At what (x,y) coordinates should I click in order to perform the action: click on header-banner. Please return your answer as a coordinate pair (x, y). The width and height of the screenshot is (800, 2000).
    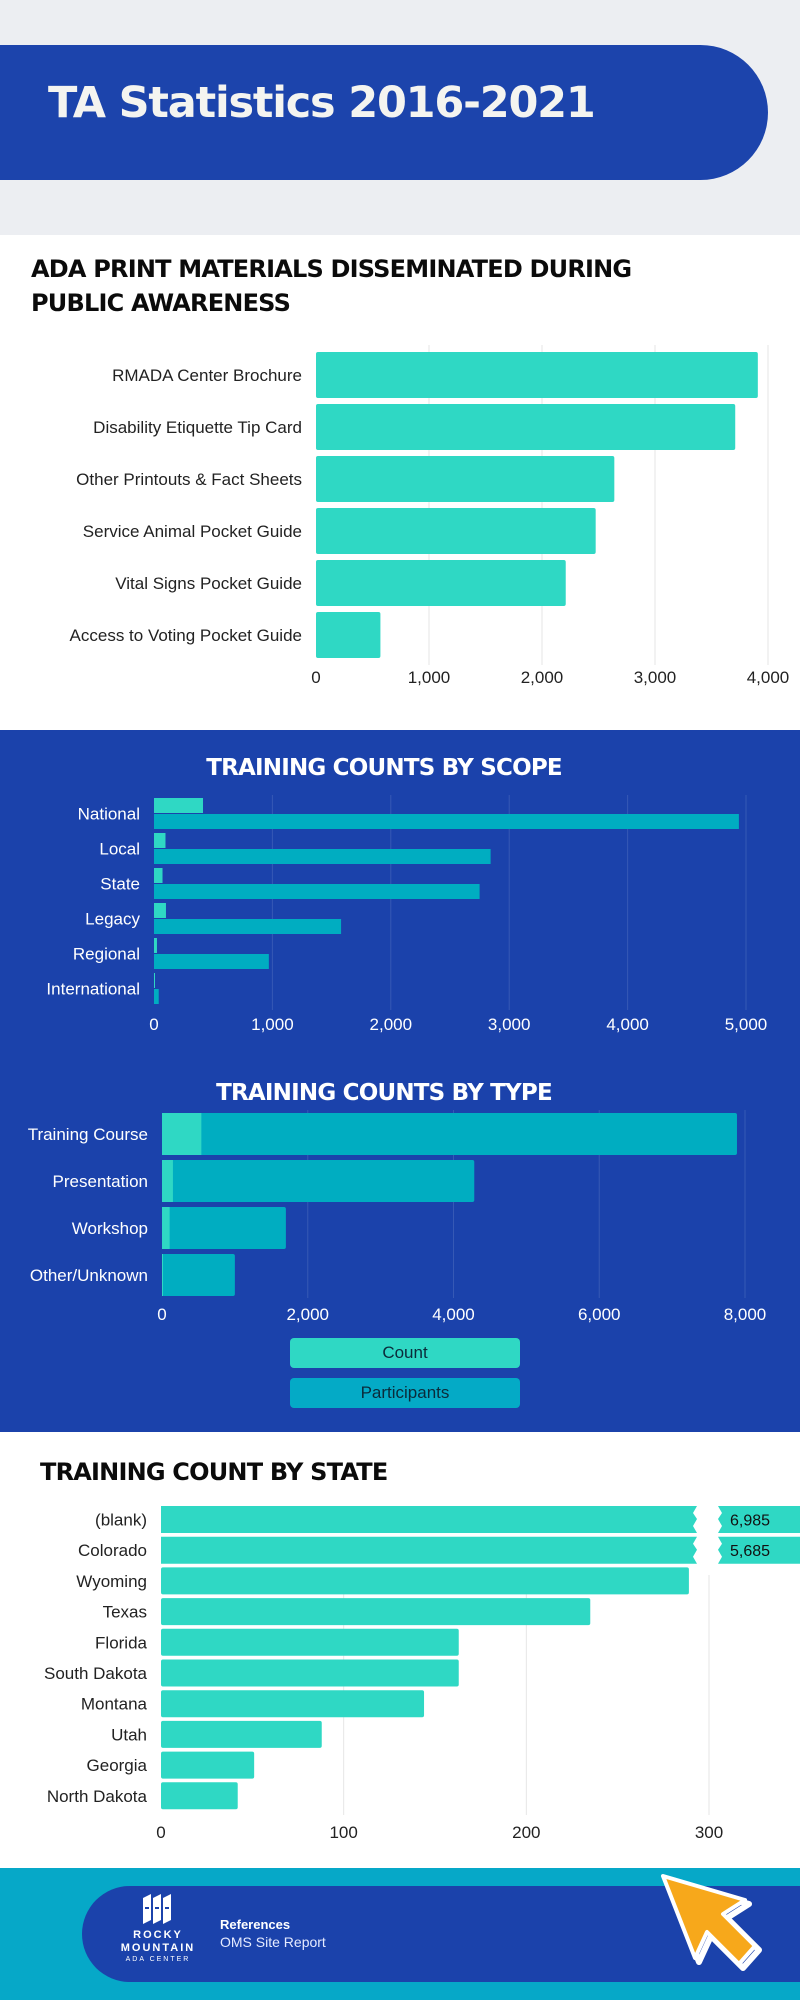
    Looking at the image, I should click on (384, 112).